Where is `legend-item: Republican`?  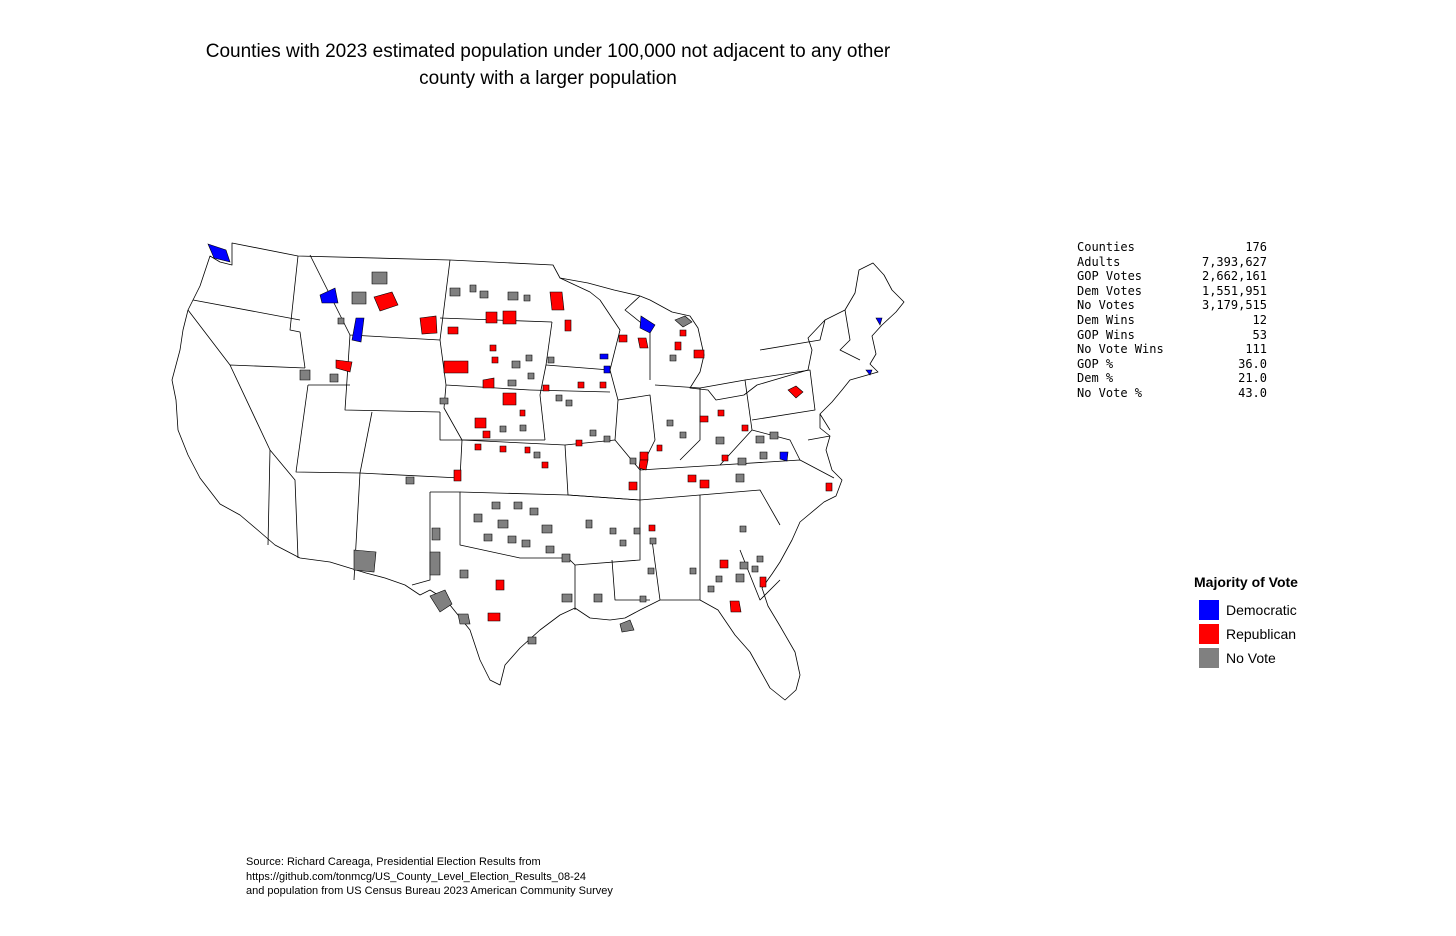
legend-item: Republican is located at coordinates (1246, 634).